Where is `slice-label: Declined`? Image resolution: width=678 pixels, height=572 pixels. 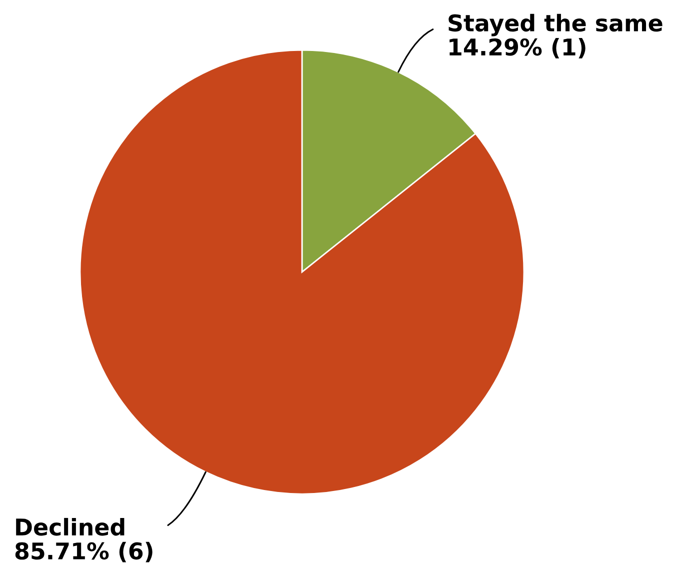 slice-label: Declined is located at coordinates (70, 527).